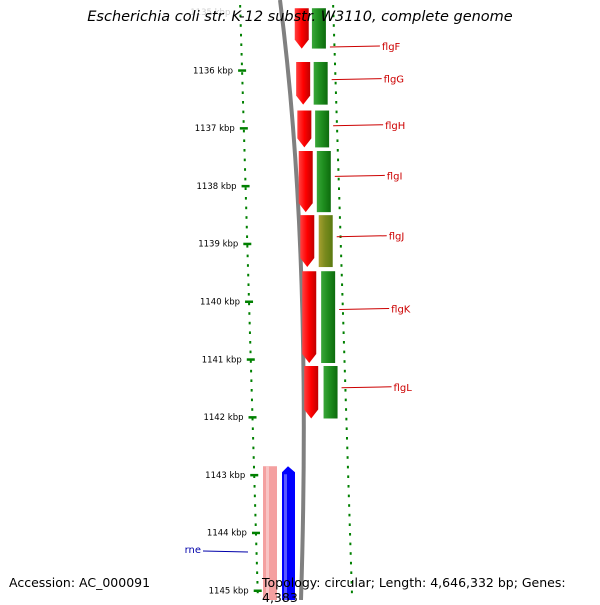 The width and height of the screenshot is (600, 605). Describe the element at coordinates (292, 300) in the screenshot. I see `genome-backbone` at that location.